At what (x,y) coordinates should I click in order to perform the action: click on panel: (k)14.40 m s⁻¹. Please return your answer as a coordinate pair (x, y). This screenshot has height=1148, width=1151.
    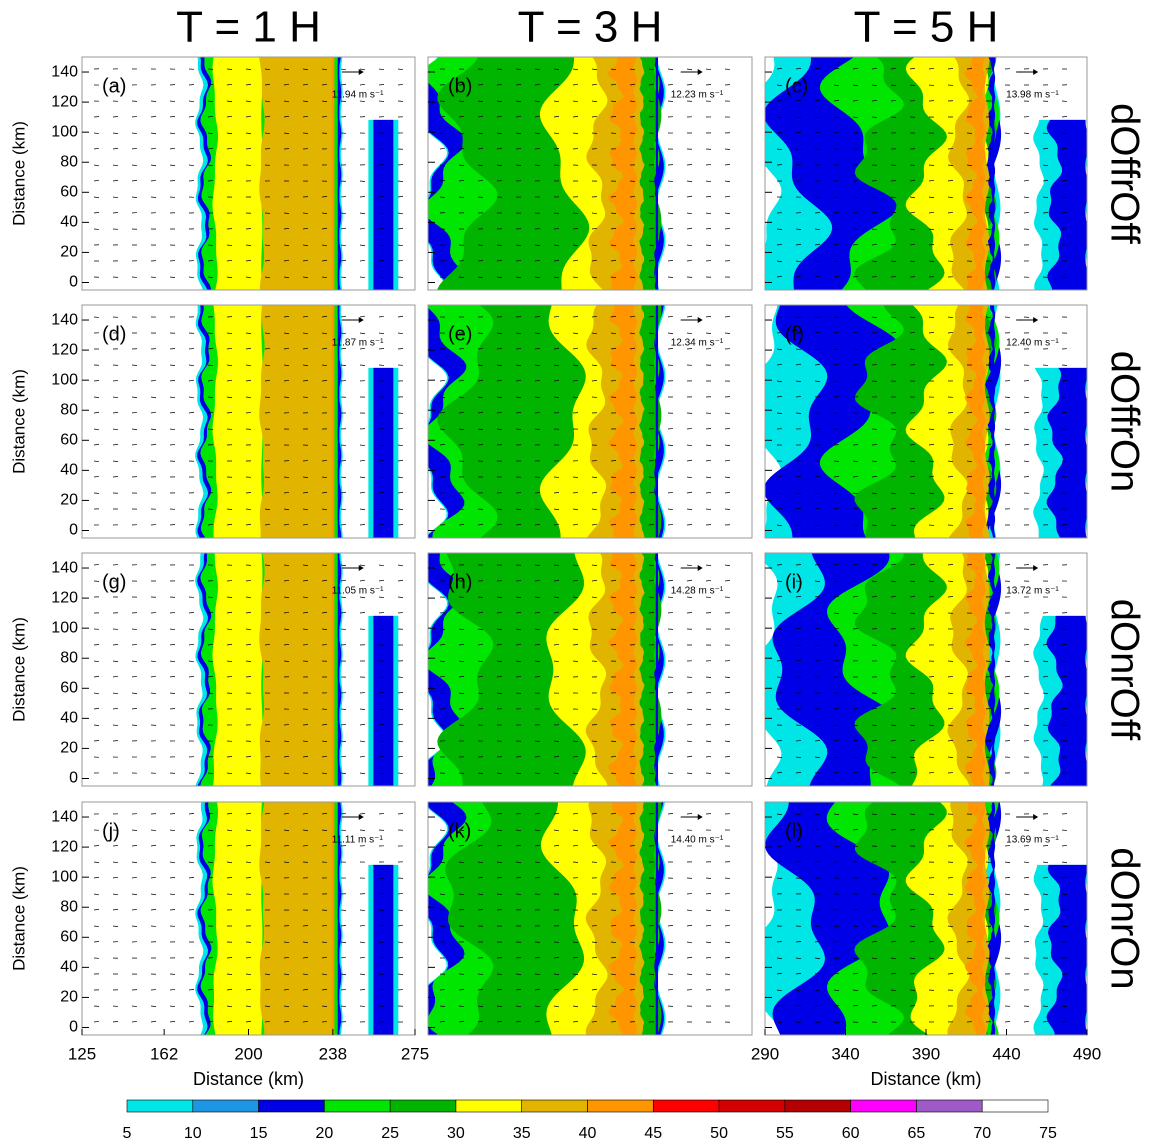
    Looking at the image, I should click on (580, 920).